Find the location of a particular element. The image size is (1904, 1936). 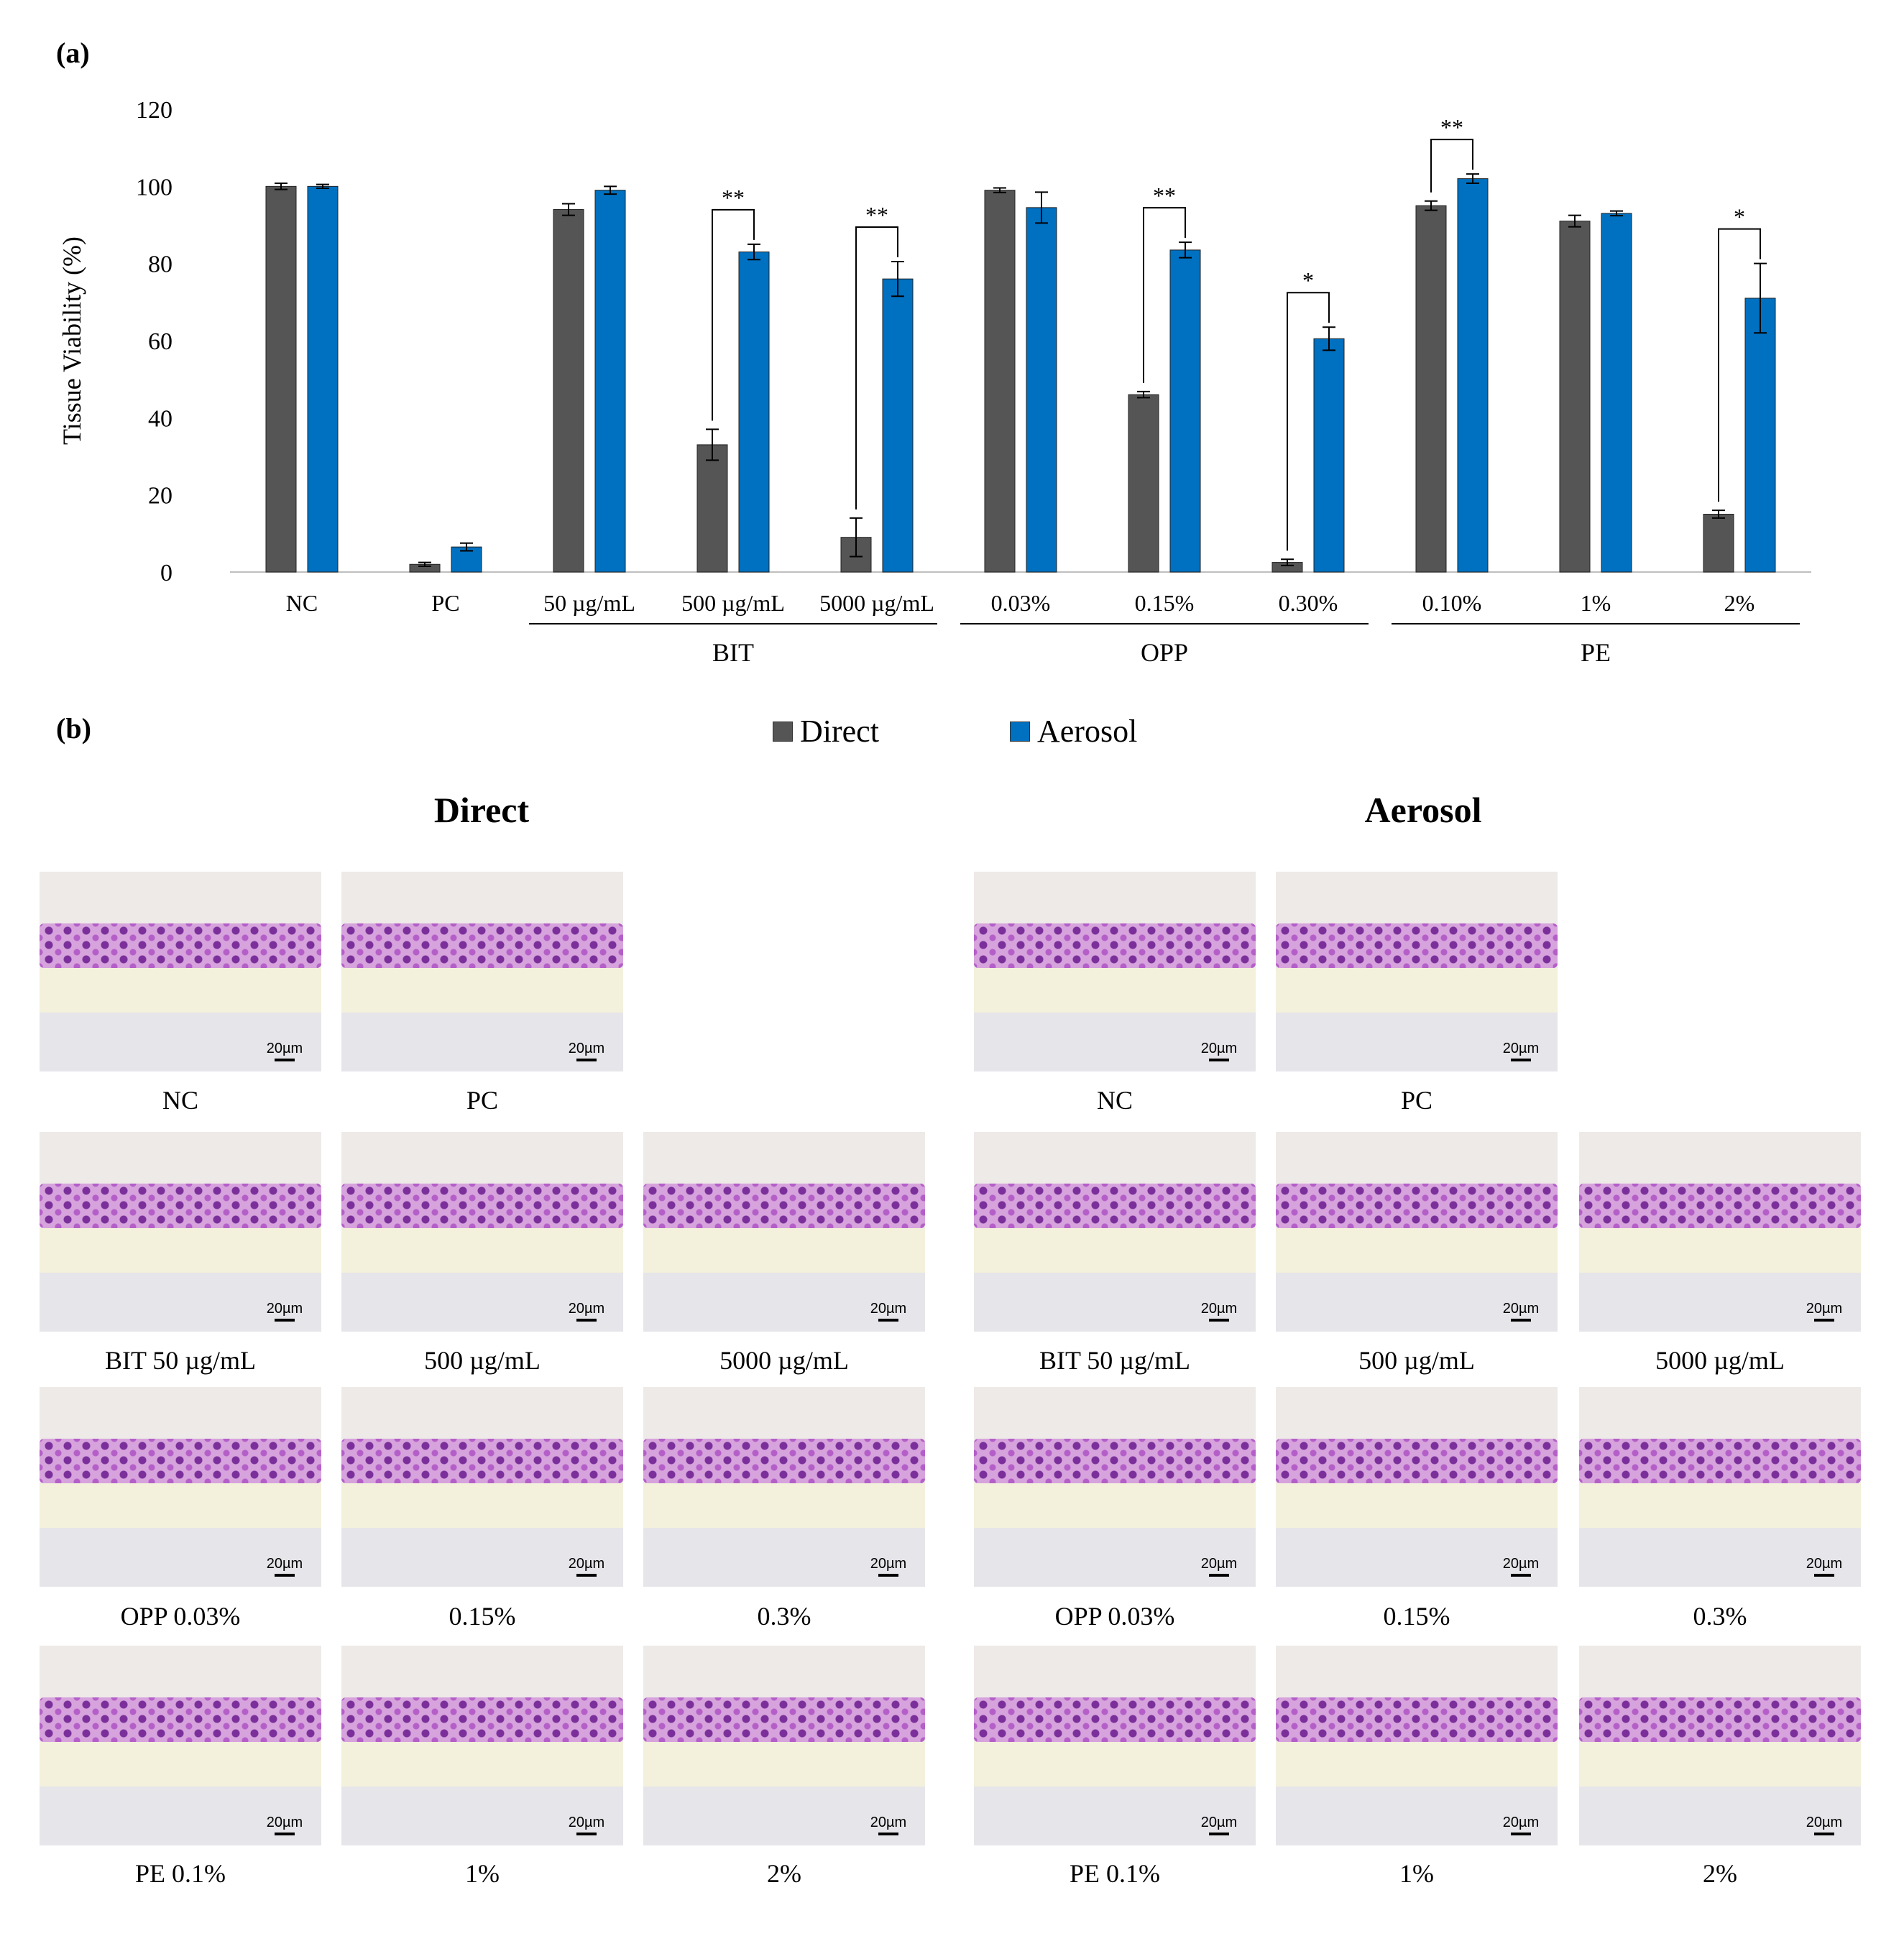

aerosol-caption: OPP 0.03% is located at coordinates (1114, 1616).